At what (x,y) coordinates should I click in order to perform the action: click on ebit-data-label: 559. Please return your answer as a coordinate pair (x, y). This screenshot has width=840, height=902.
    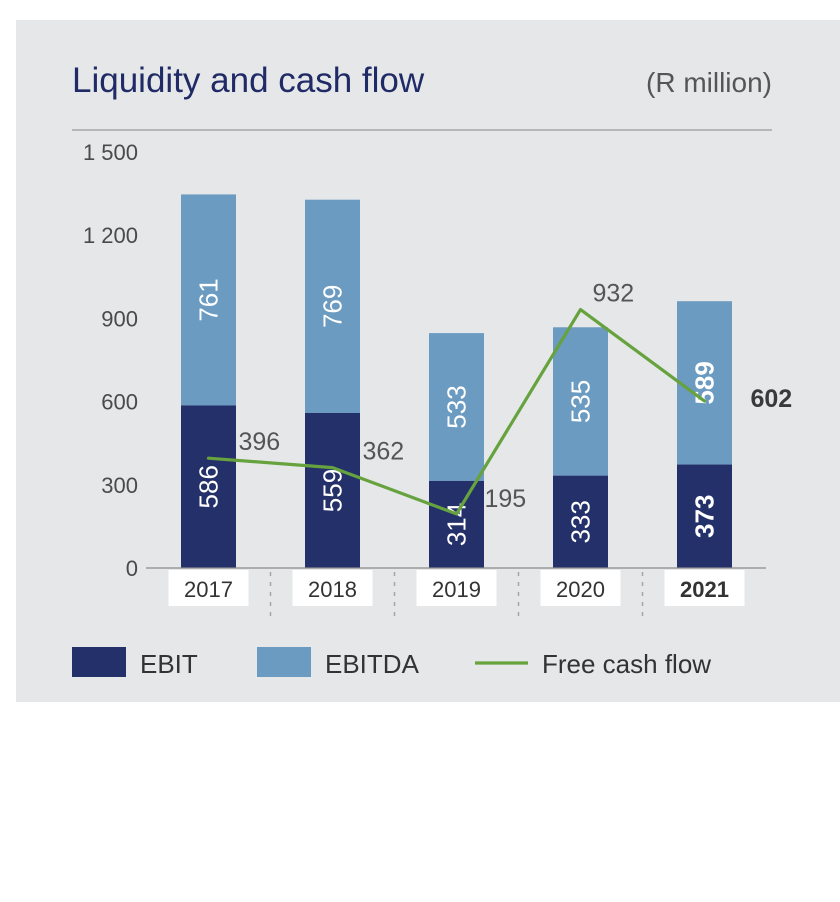
    Looking at the image, I should click on (333, 490).